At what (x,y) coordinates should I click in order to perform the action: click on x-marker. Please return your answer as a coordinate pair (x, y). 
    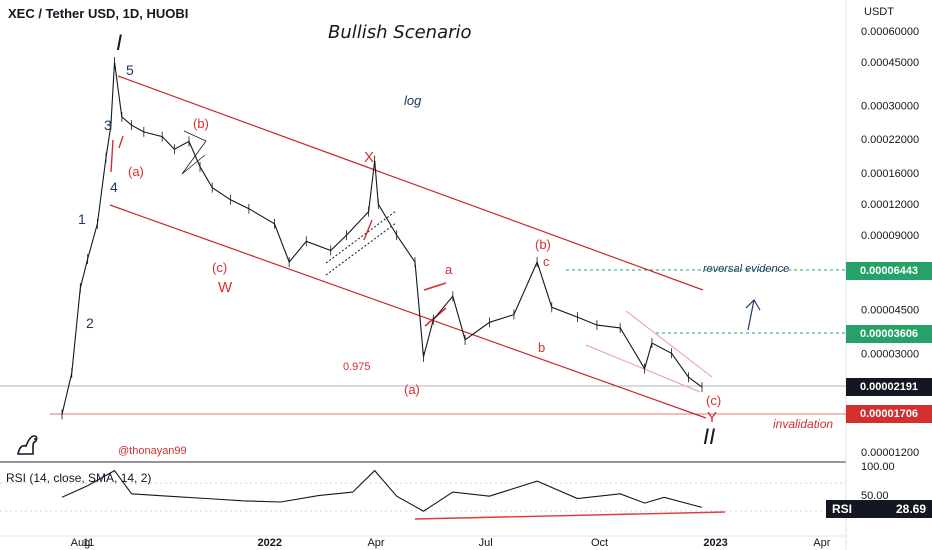
    Looking at the image, I should click on (368, 230).